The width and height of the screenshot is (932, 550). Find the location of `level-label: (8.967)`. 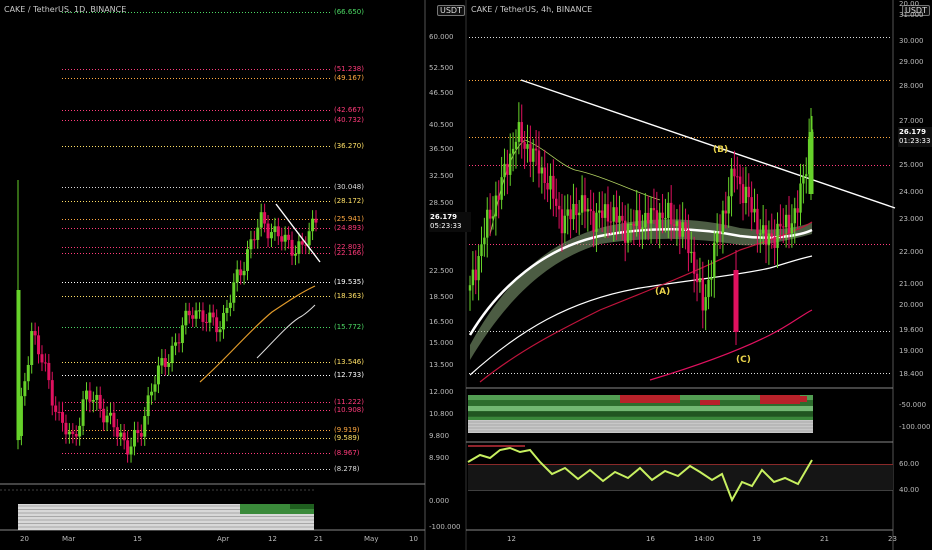

level-label: (8.967) is located at coordinates (347, 452).